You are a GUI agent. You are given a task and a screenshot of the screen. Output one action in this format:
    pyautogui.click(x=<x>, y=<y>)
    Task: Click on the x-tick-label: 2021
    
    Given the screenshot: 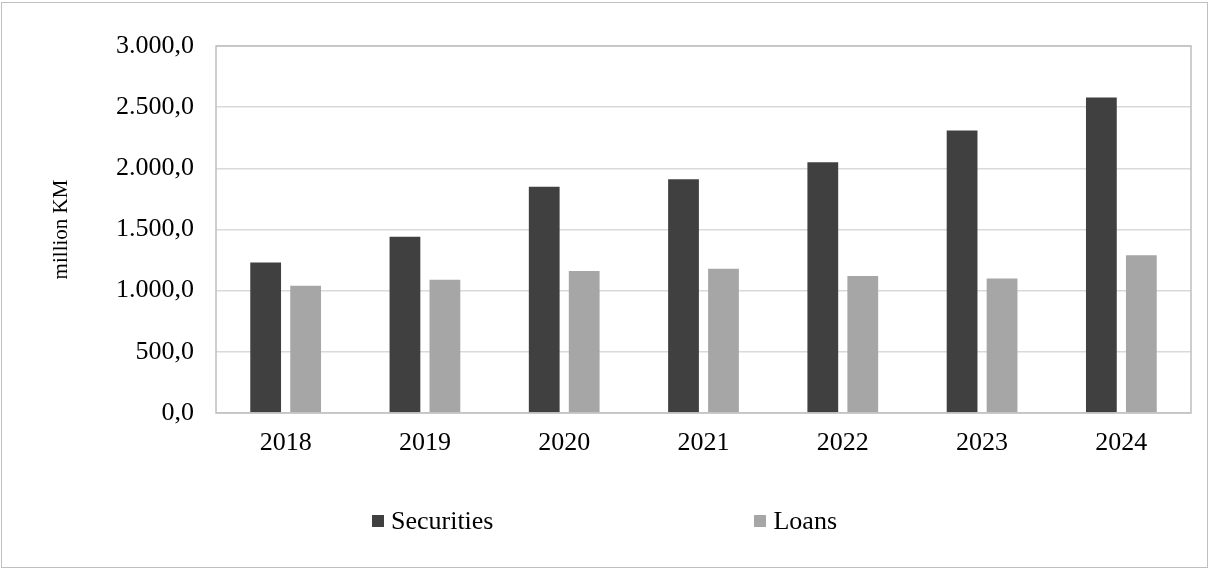 What is the action you would take?
    pyautogui.click(x=703, y=442)
    